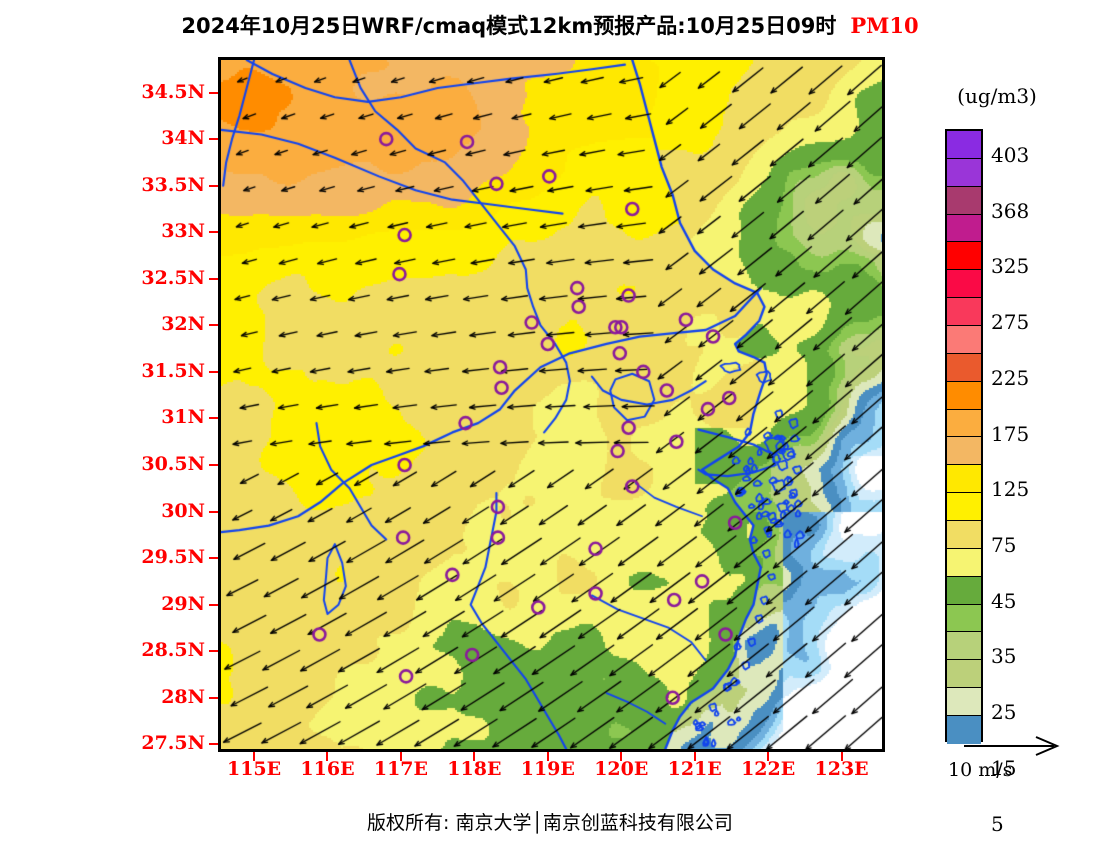 Image resolution: width=1100 pixels, height=850 pixels. Describe the element at coordinates (183, 324) in the screenshot. I see `lat-tick-label: 32N` at that location.